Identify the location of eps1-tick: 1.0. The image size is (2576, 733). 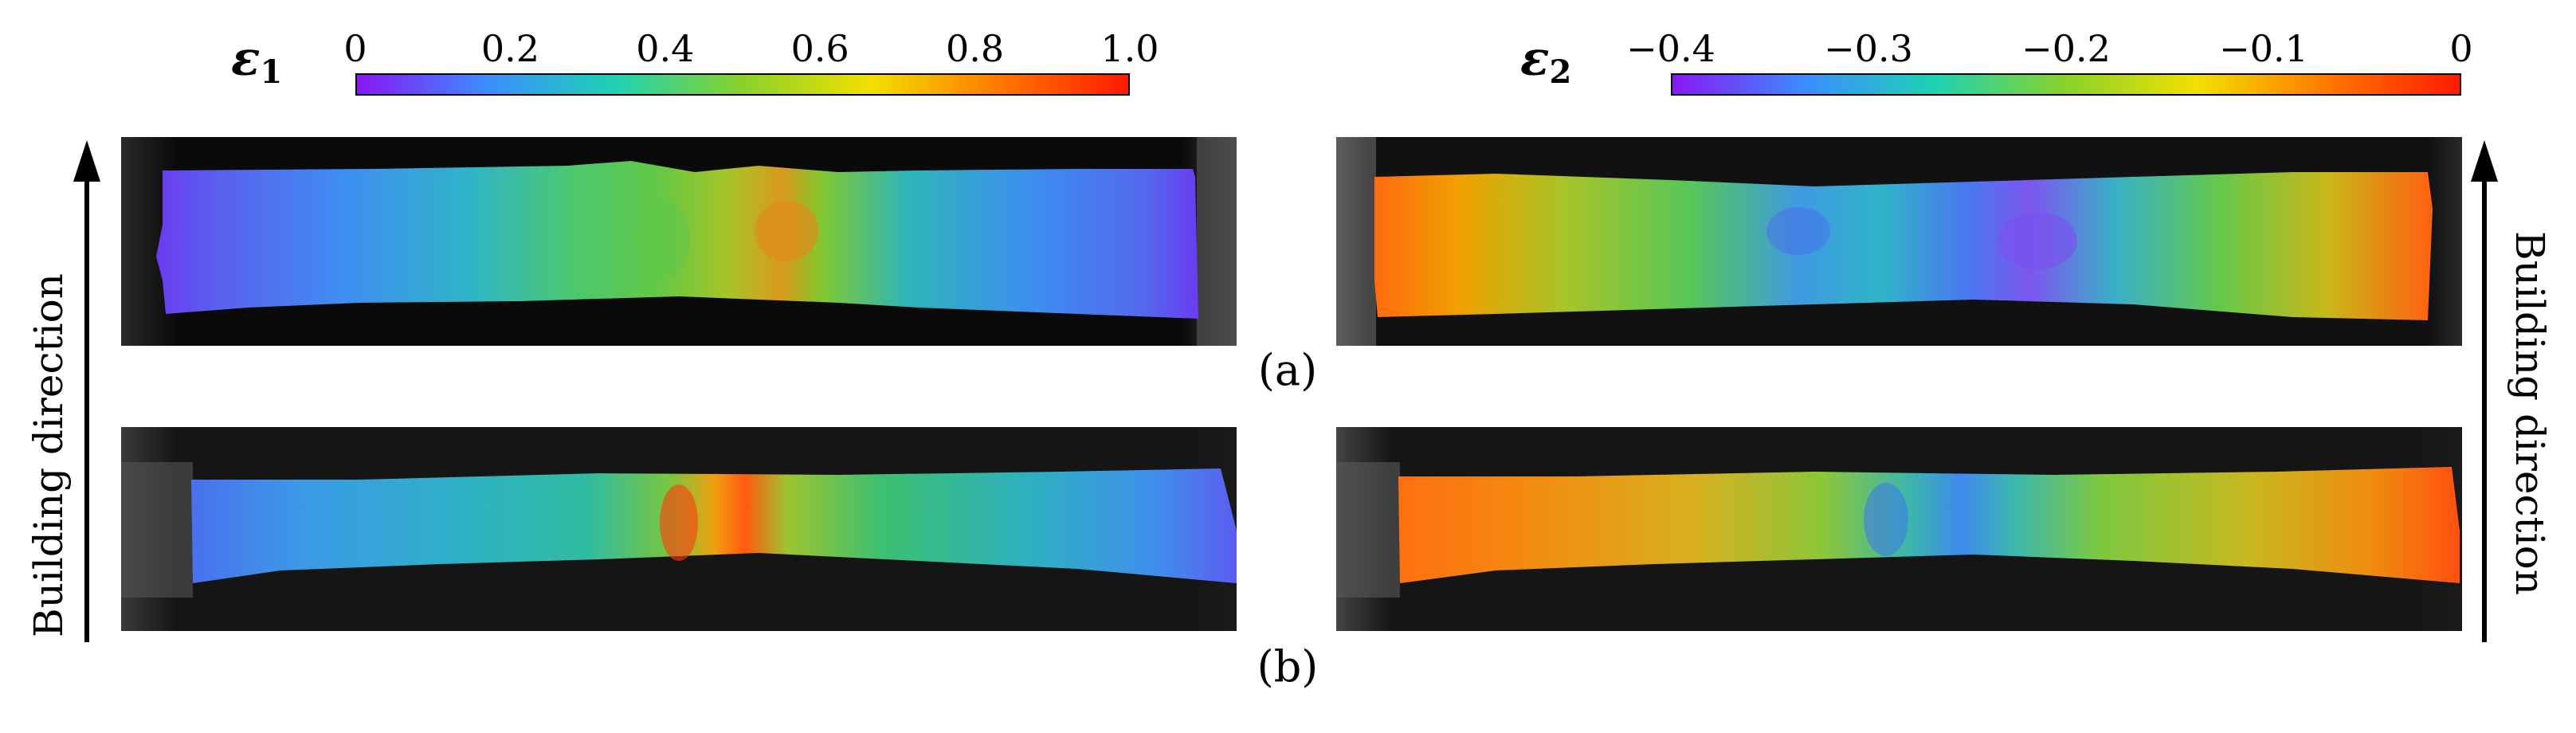
(1129, 48).